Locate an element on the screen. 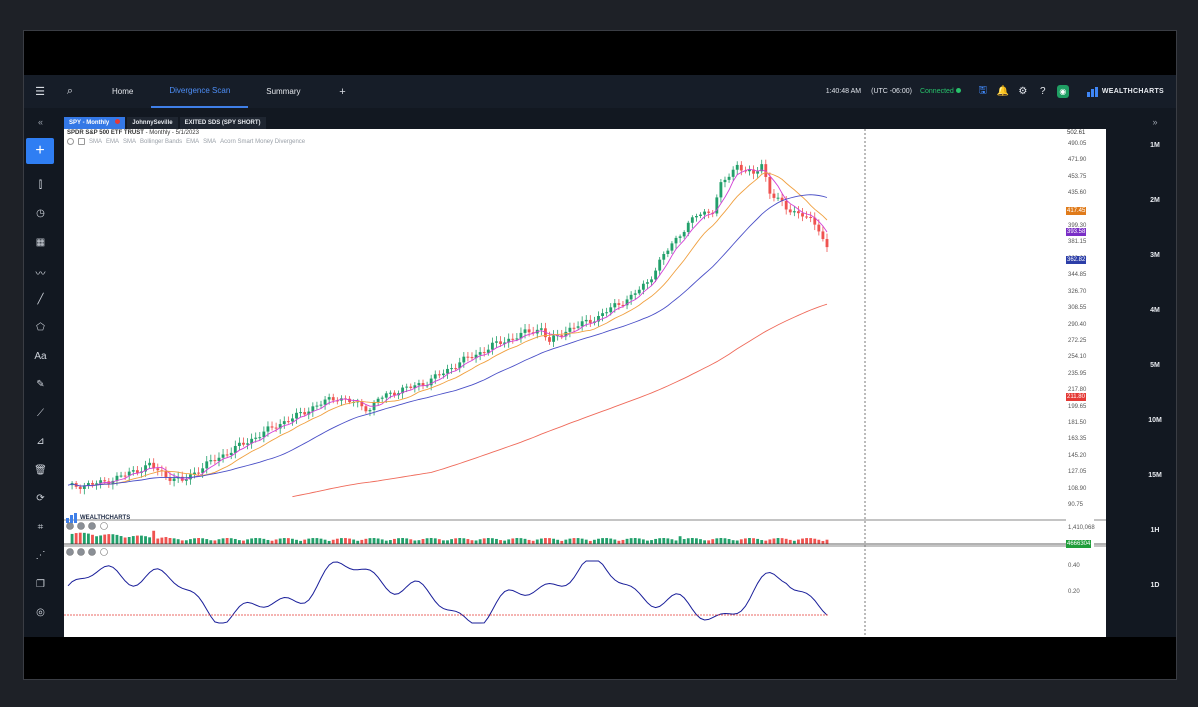  tab-summary-label: Summary is located at coordinates (283, 91).